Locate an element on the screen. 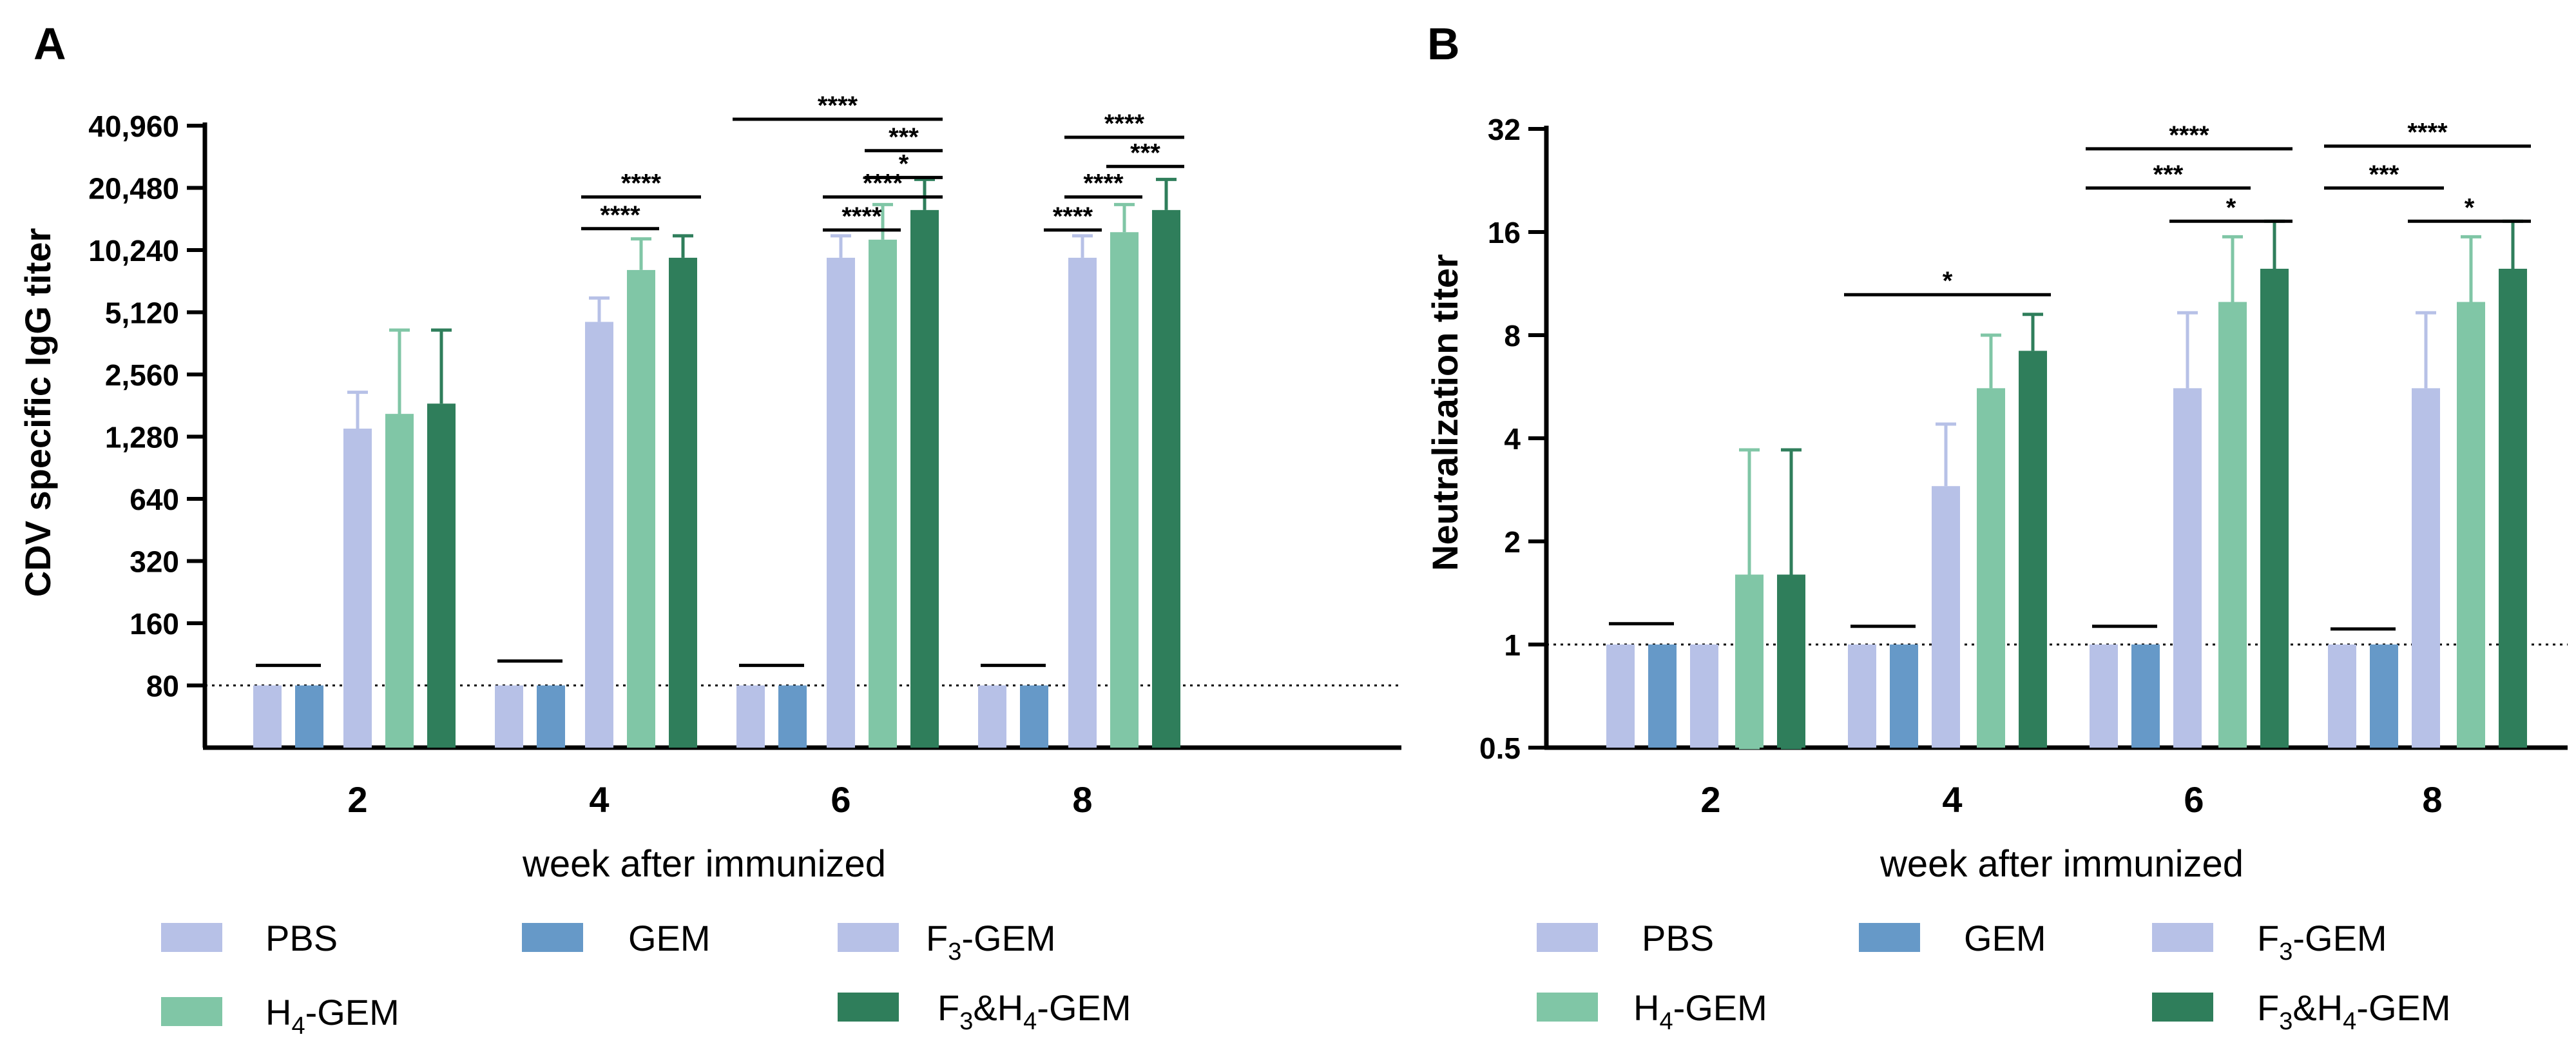 This screenshot has width=2576, height=1057. panel-b-bar-pbs-w6 is located at coordinates (2104, 697).